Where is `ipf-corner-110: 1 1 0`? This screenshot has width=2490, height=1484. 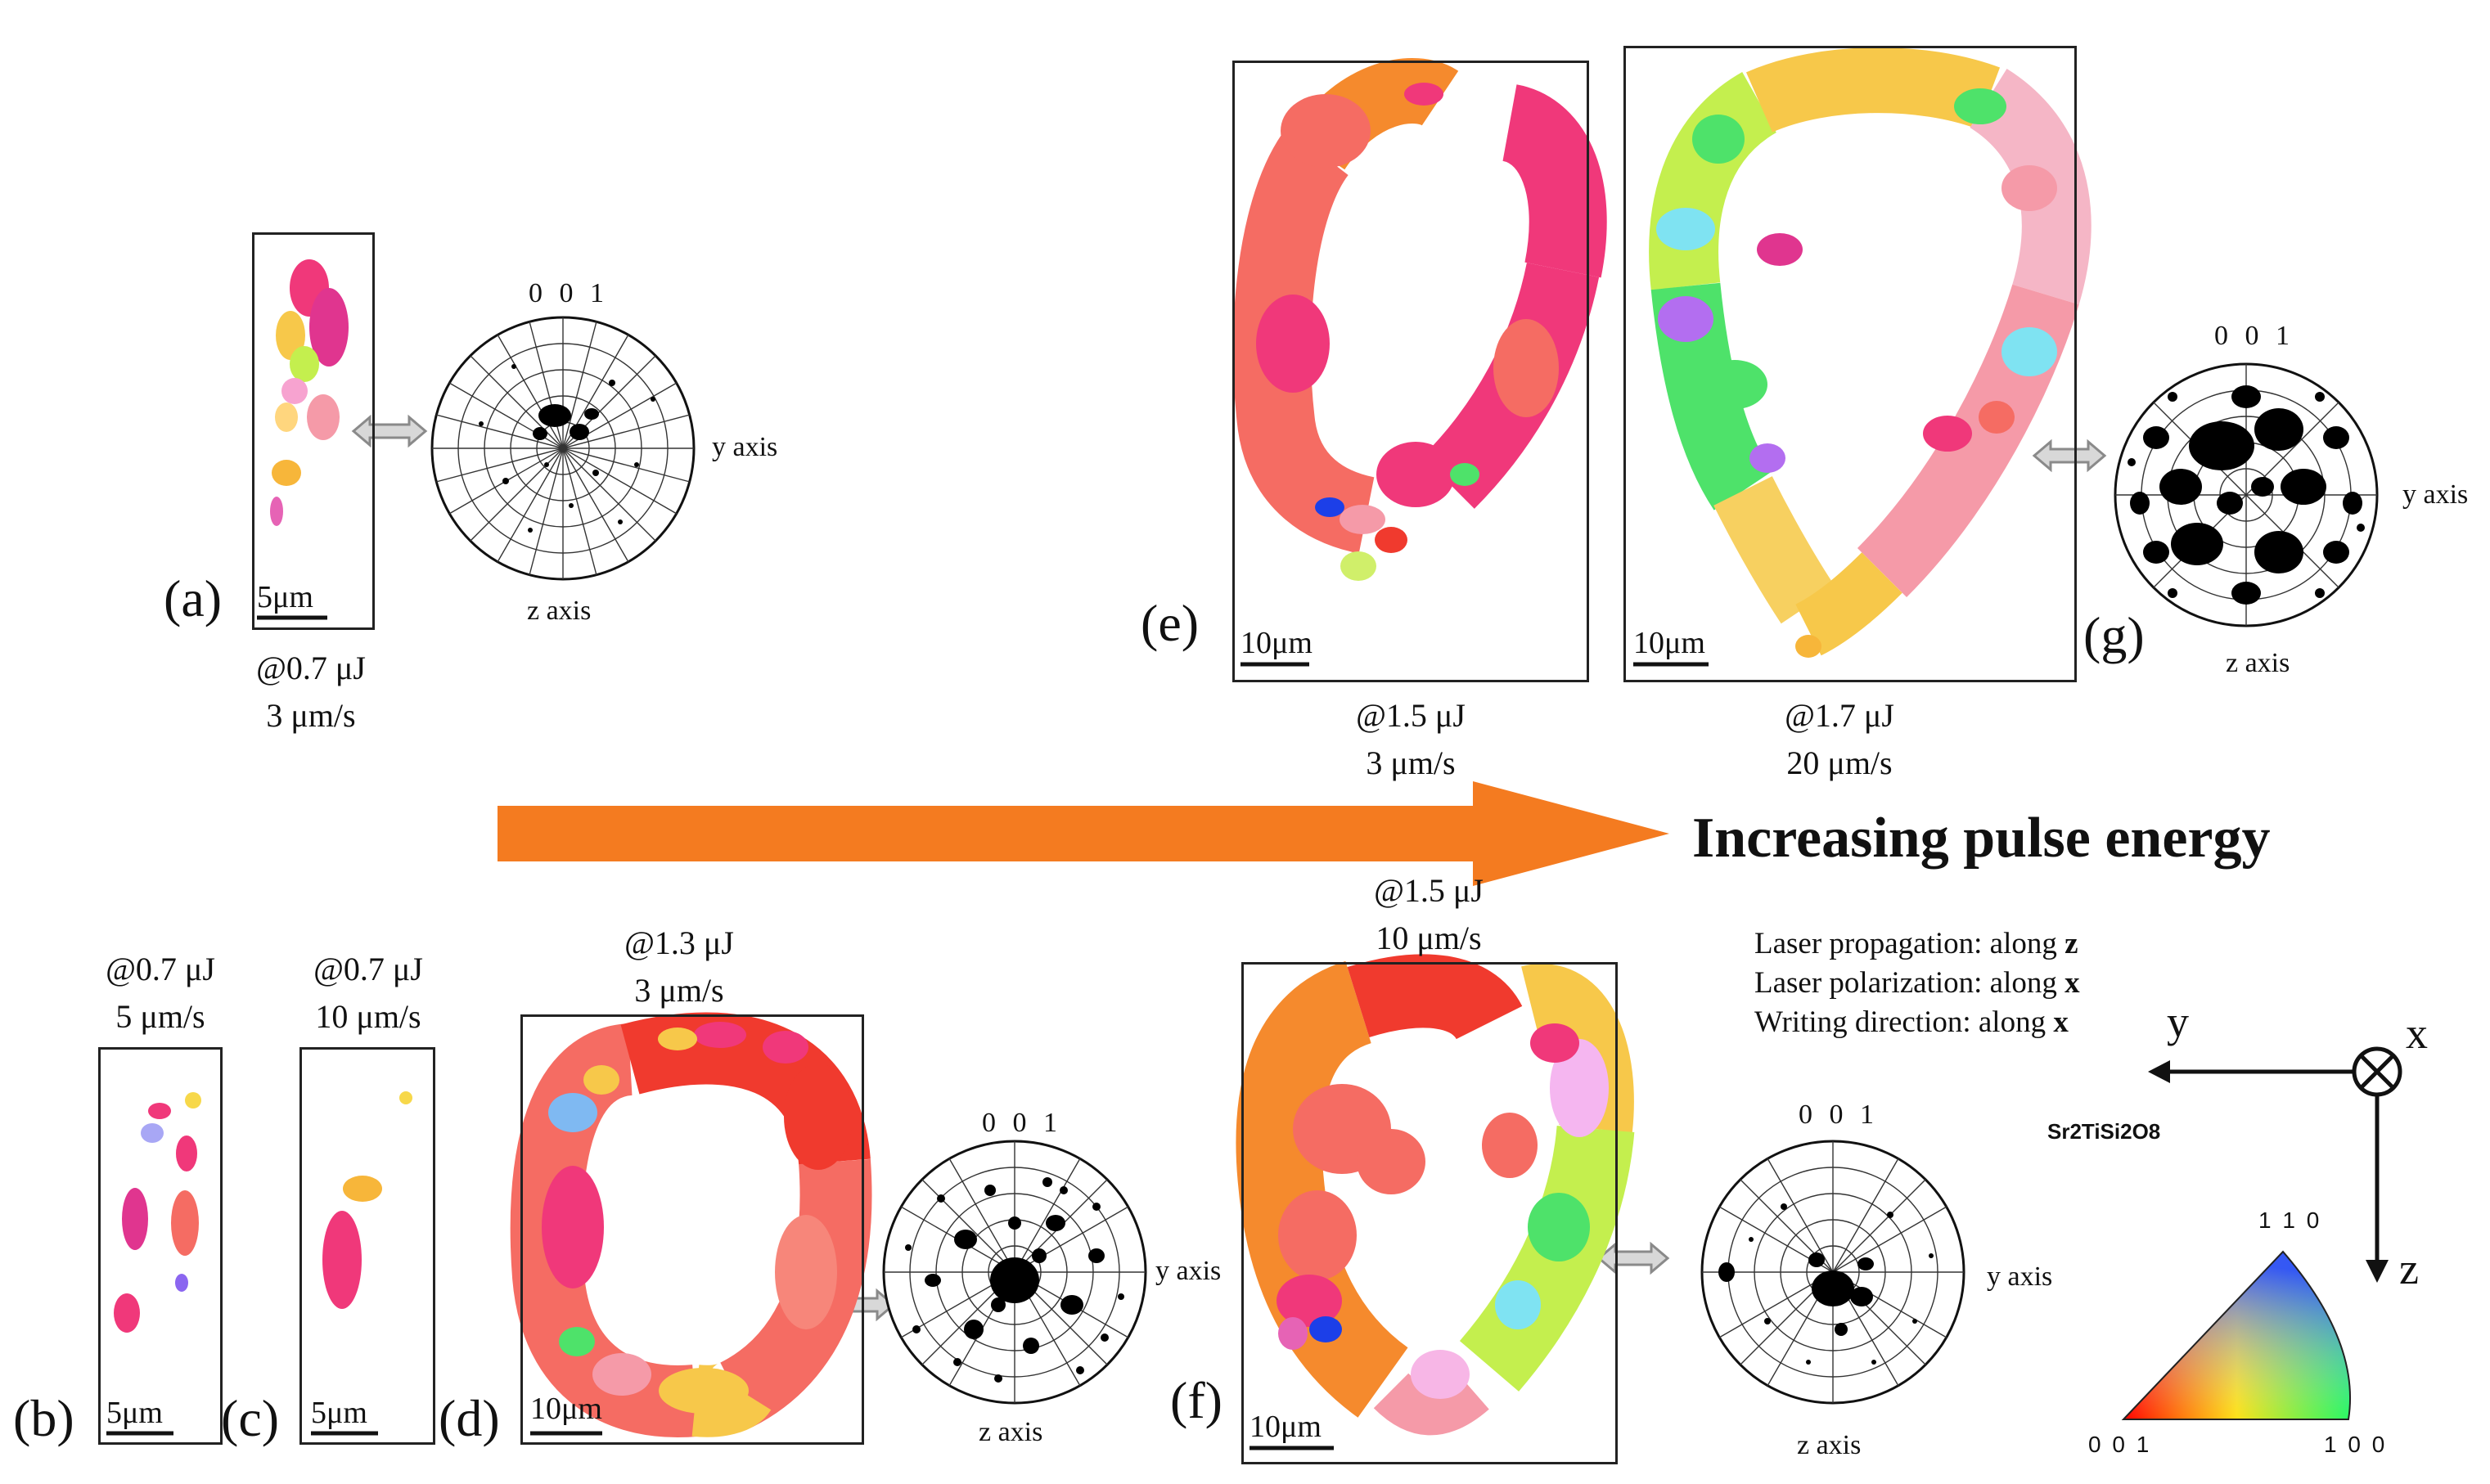 ipf-corner-110: 1 1 0 is located at coordinates (2290, 1220).